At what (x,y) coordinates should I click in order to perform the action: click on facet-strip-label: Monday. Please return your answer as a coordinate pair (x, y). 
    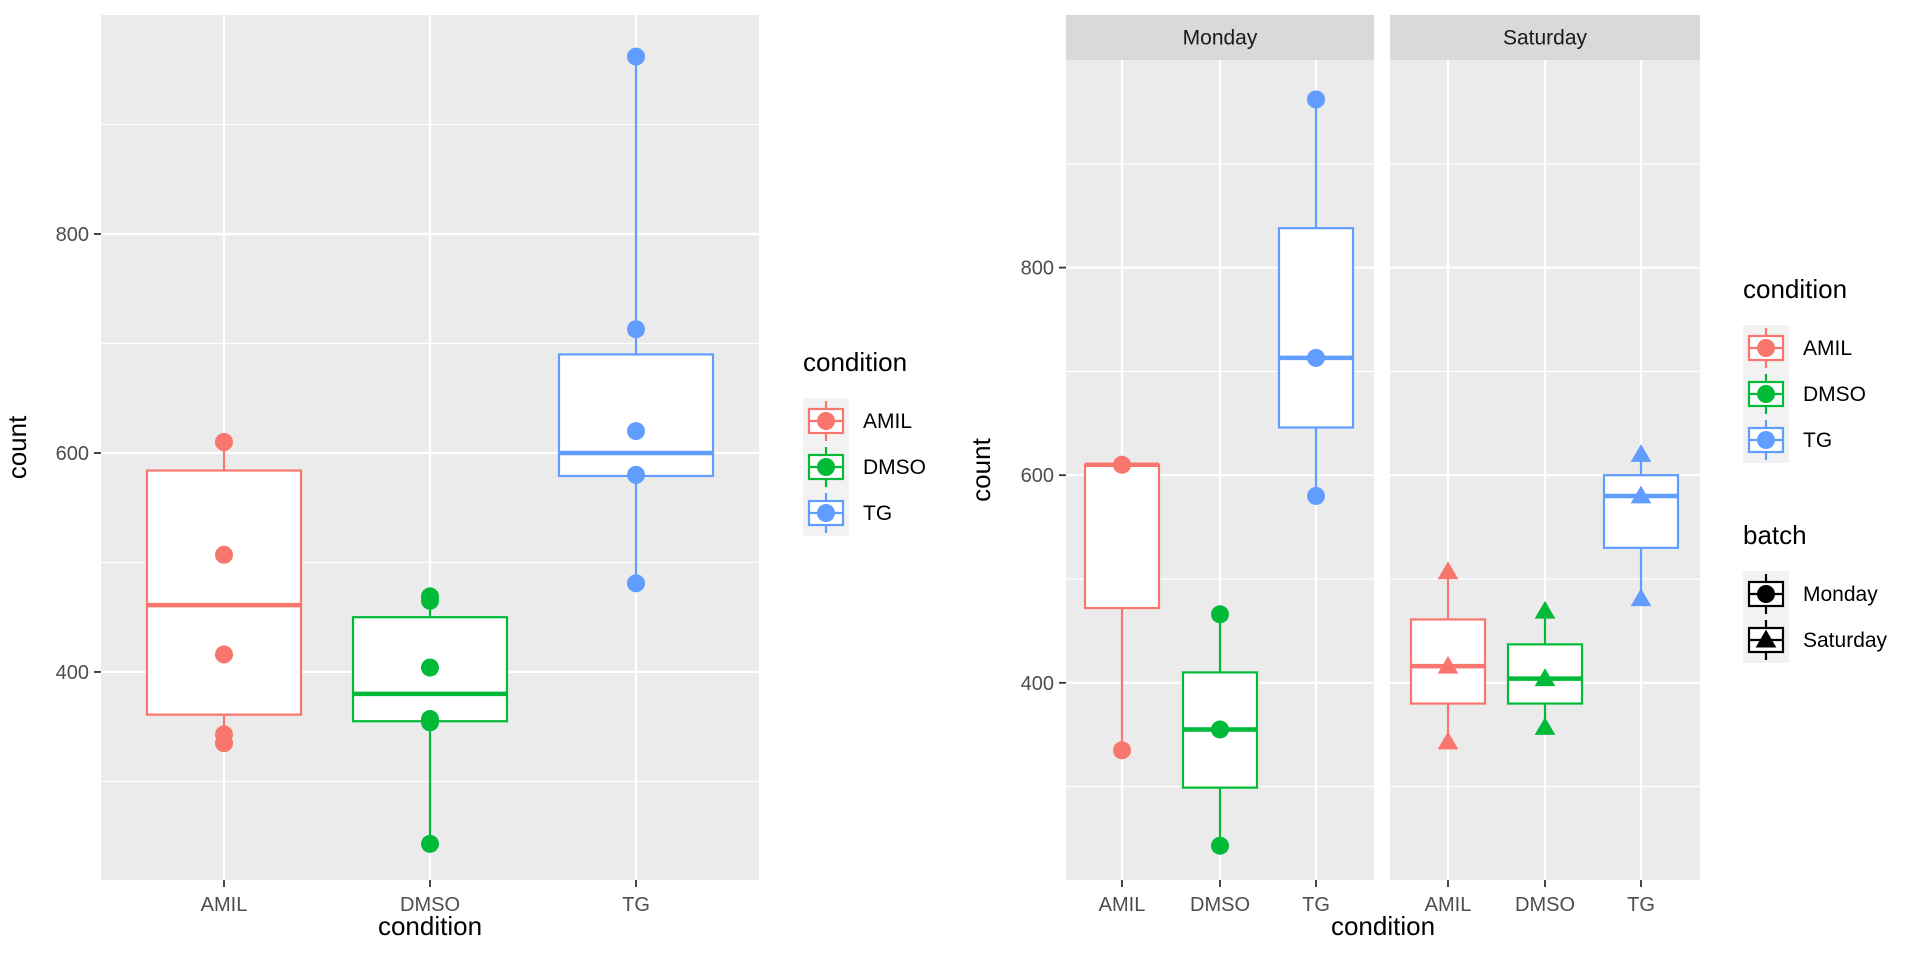
    Looking at the image, I should click on (1220, 38).